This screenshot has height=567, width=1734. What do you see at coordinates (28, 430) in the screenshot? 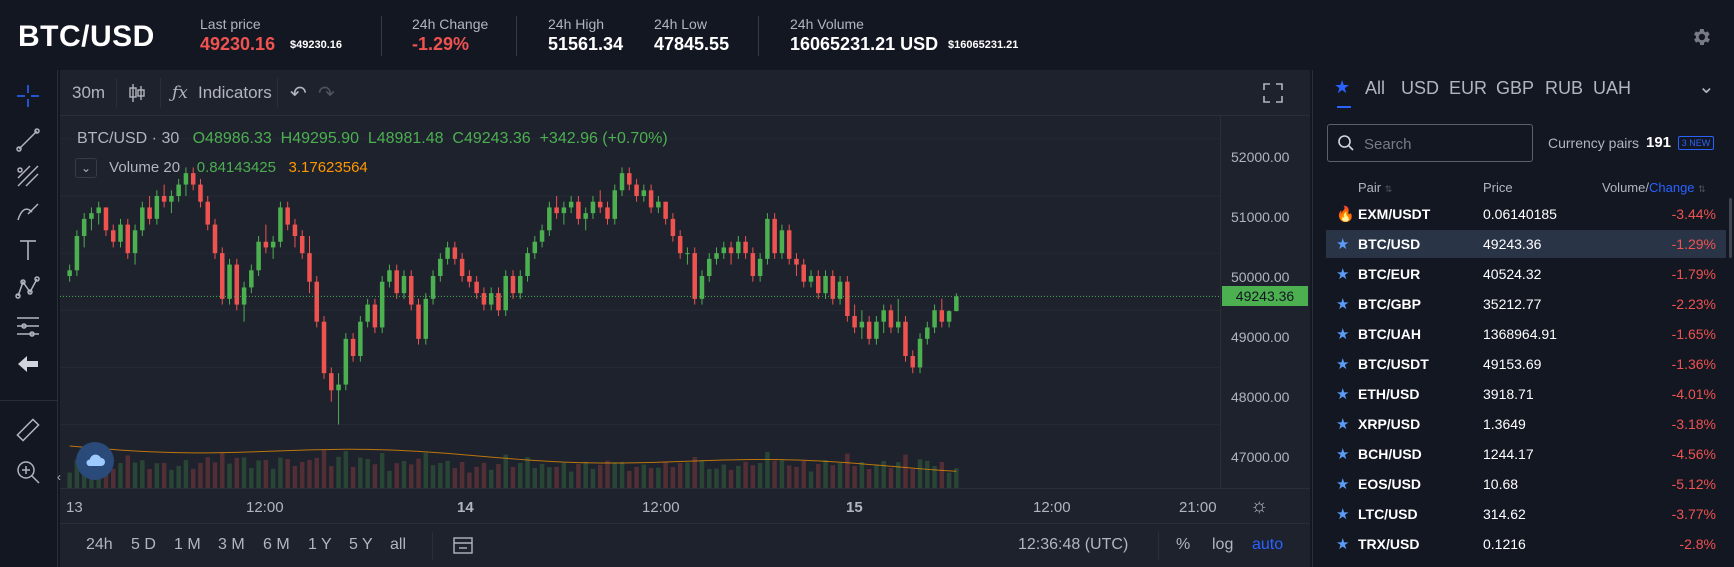
I see `ruler-icon` at bounding box center [28, 430].